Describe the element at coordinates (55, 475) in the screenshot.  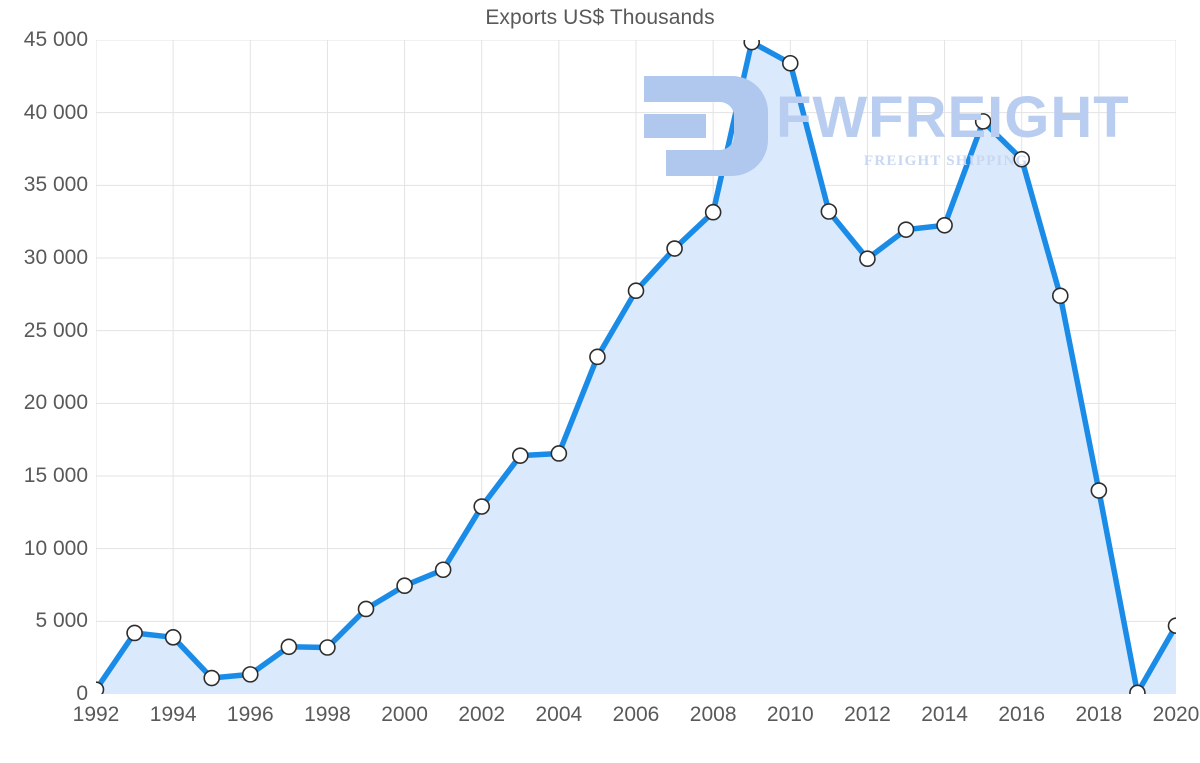
I see `y-axis-tick-label: 15 000` at that location.